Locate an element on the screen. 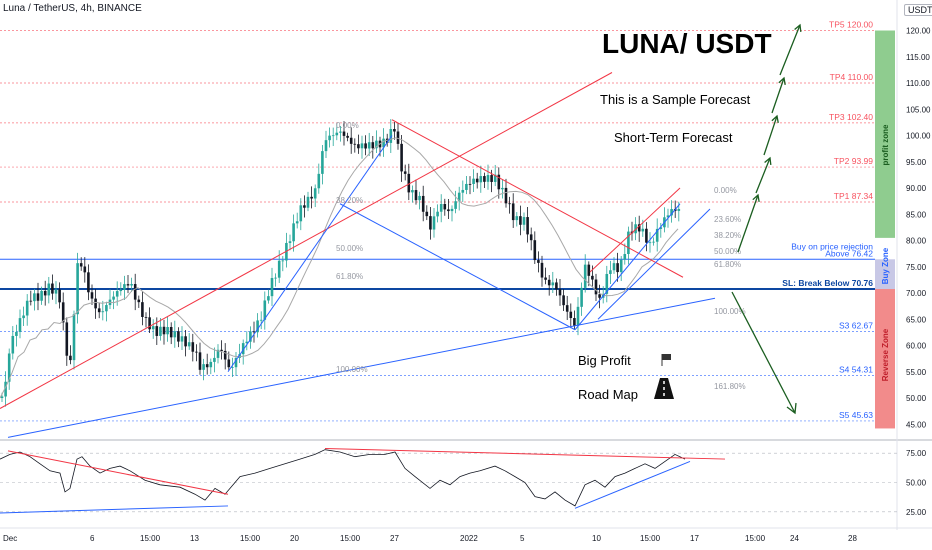 The height and width of the screenshot is (550, 932). x-tick-label: 2022 is located at coordinates (469, 538).